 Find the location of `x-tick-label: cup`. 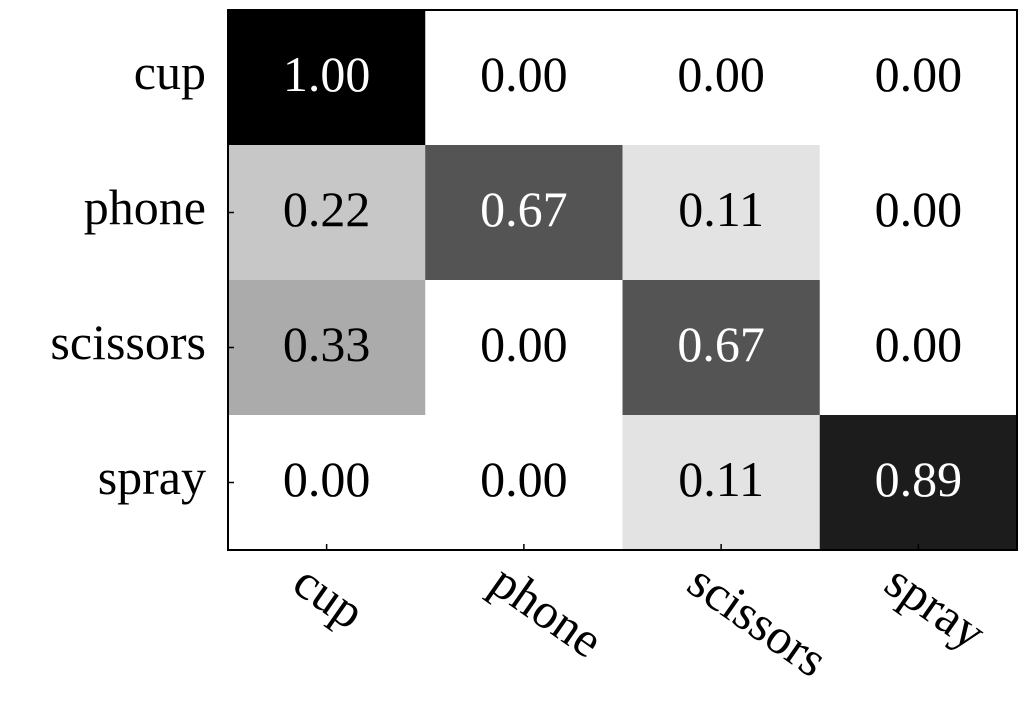

x-tick-label: cup is located at coordinates (329, 596).